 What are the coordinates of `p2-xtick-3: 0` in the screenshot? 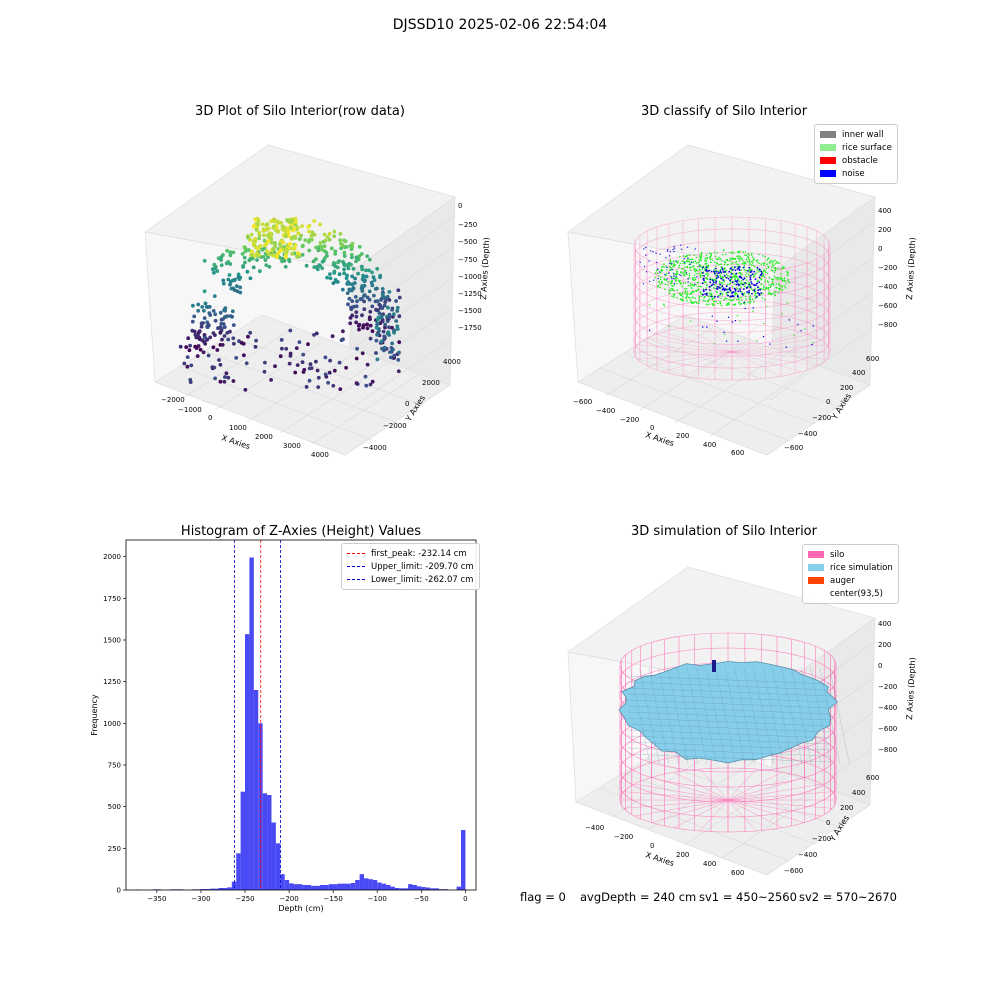 It's located at (652, 428).